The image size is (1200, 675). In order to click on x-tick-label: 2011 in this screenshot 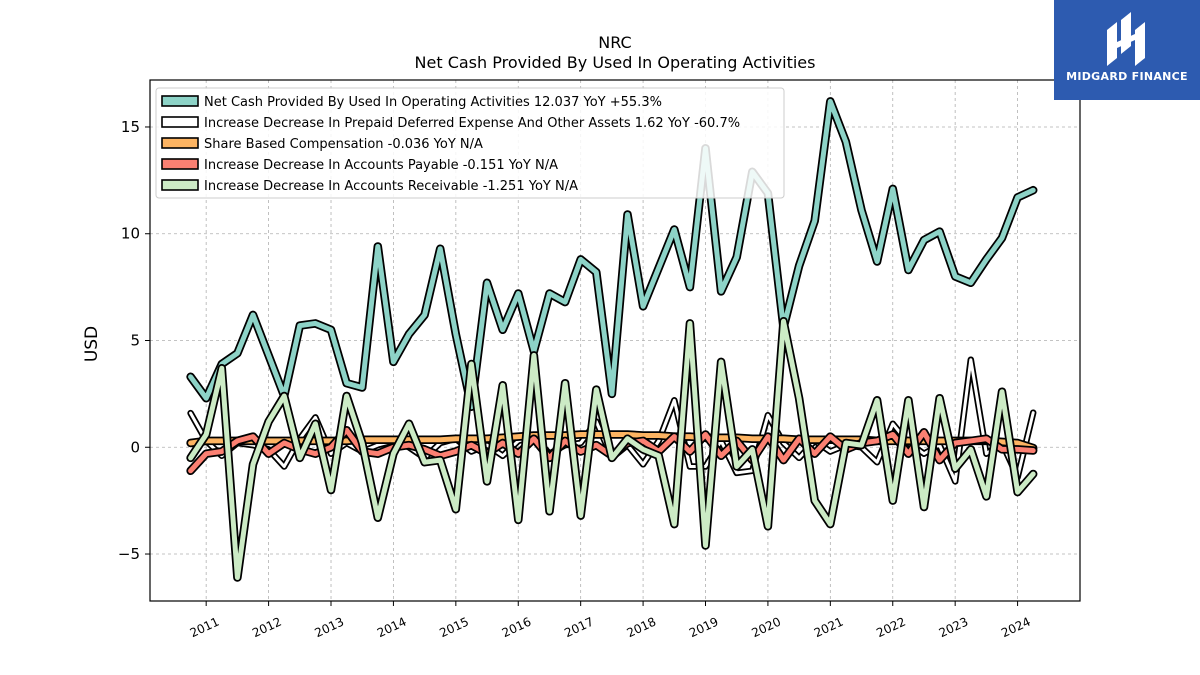, I will do `click(205, 628)`.